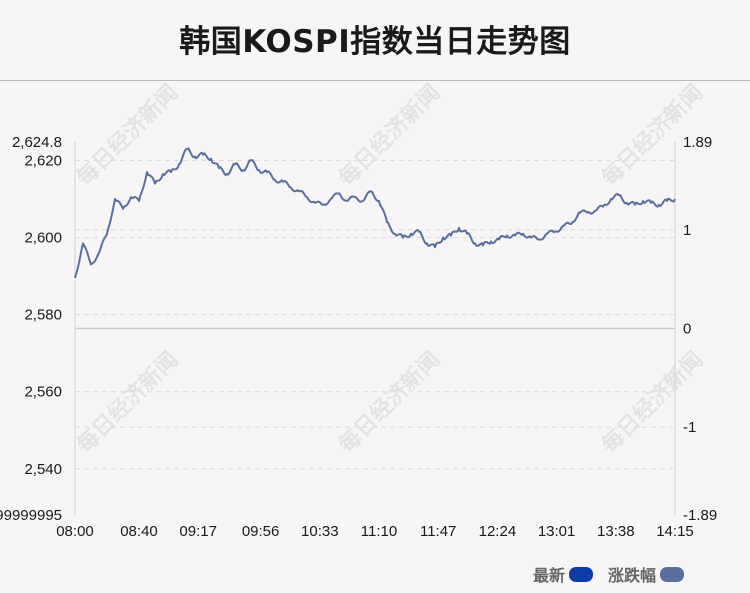 The width and height of the screenshot is (750, 593). I want to click on x-tick-label: 14:15, so click(675, 531).